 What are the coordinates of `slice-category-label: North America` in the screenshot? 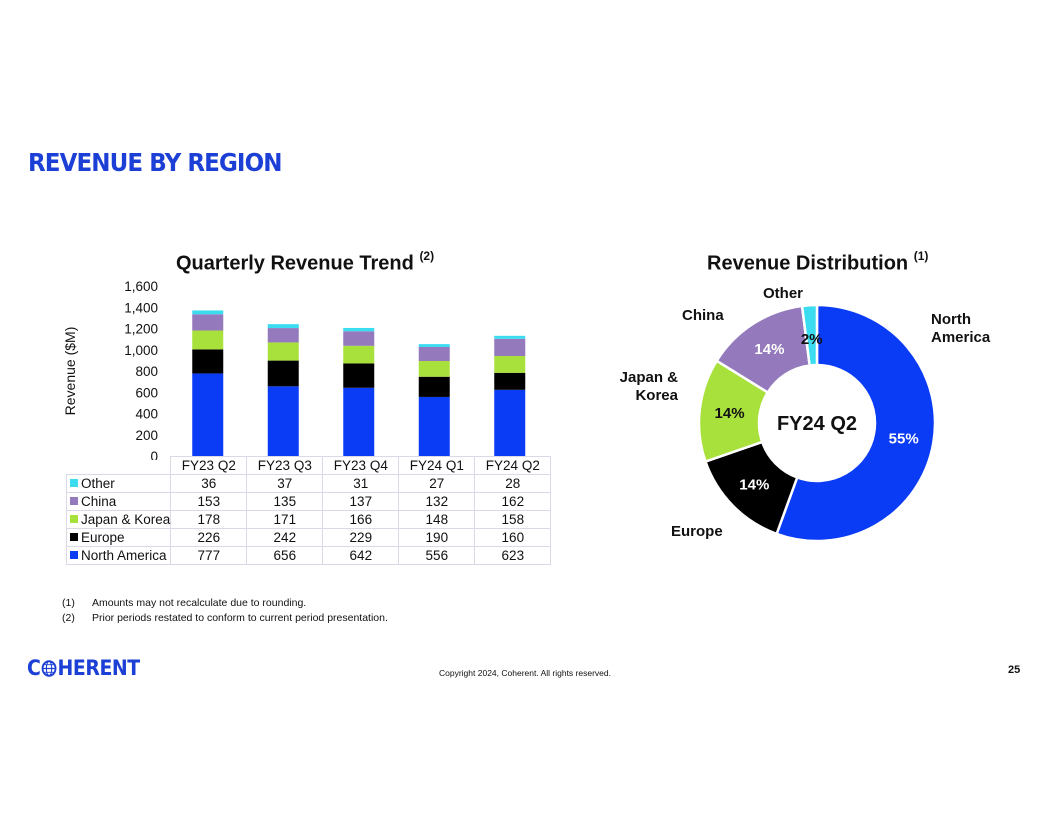 It's located at (961, 328).